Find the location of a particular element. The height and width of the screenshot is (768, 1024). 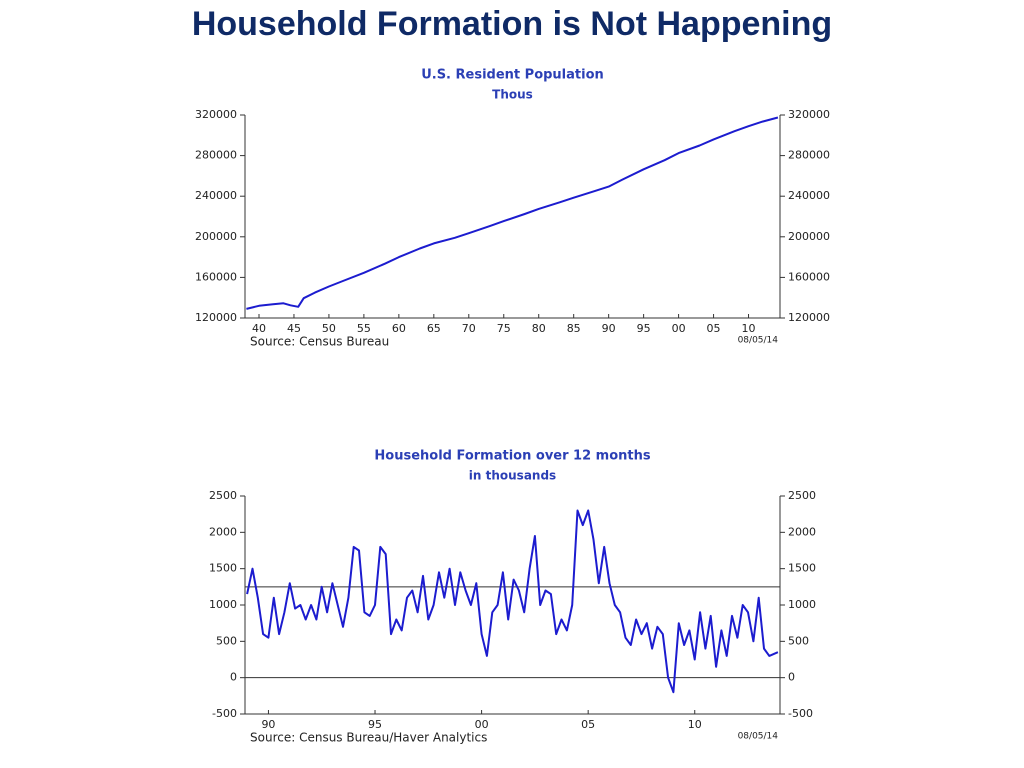

y-tick-label: -500 is located at coordinates (224, 713).